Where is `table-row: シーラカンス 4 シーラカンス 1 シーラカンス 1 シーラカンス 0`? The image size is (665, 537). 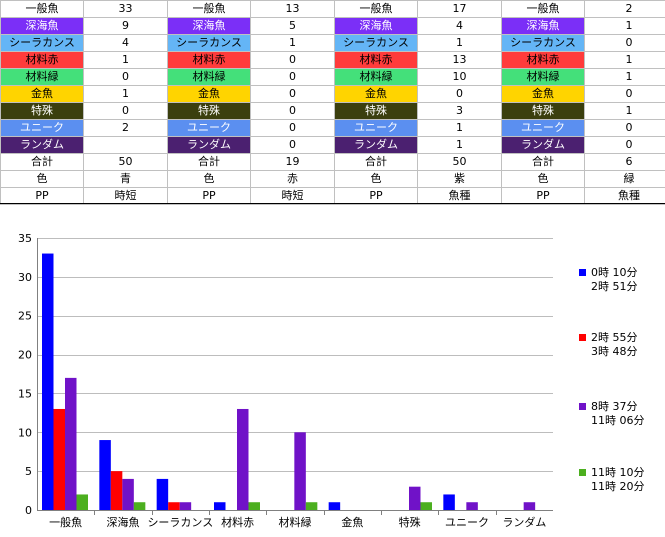 table-row: シーラカンス 4 シーラカンス 1 シーラカンス 1 シーラカンス 0 is located at coordinates (332, 43).